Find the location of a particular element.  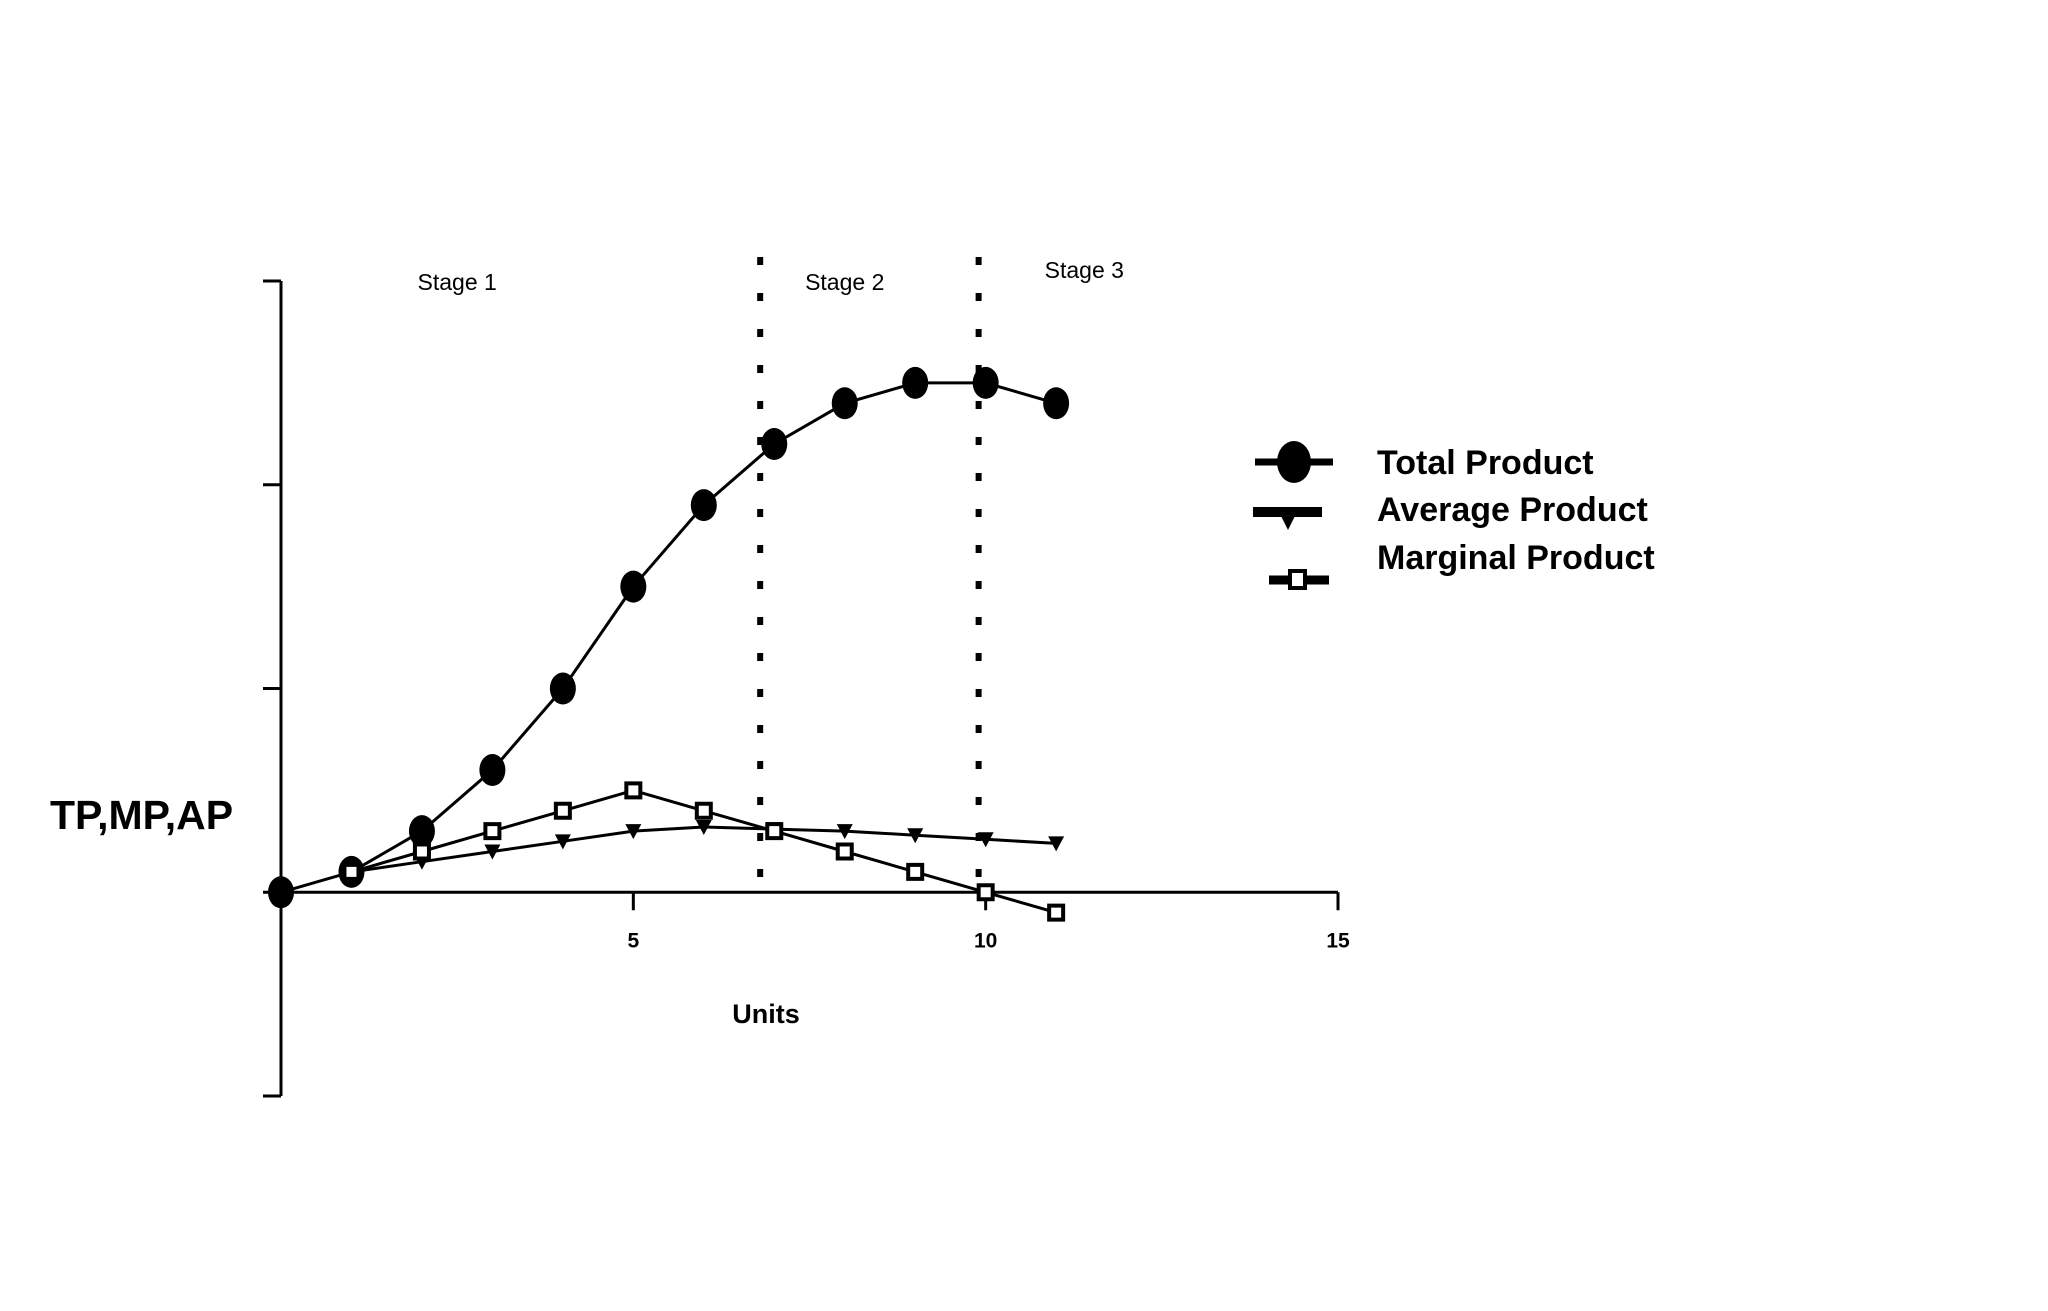

stage-labels: Stage 1 Stage 2 Stage 3 is located at coordinates (771, 276).